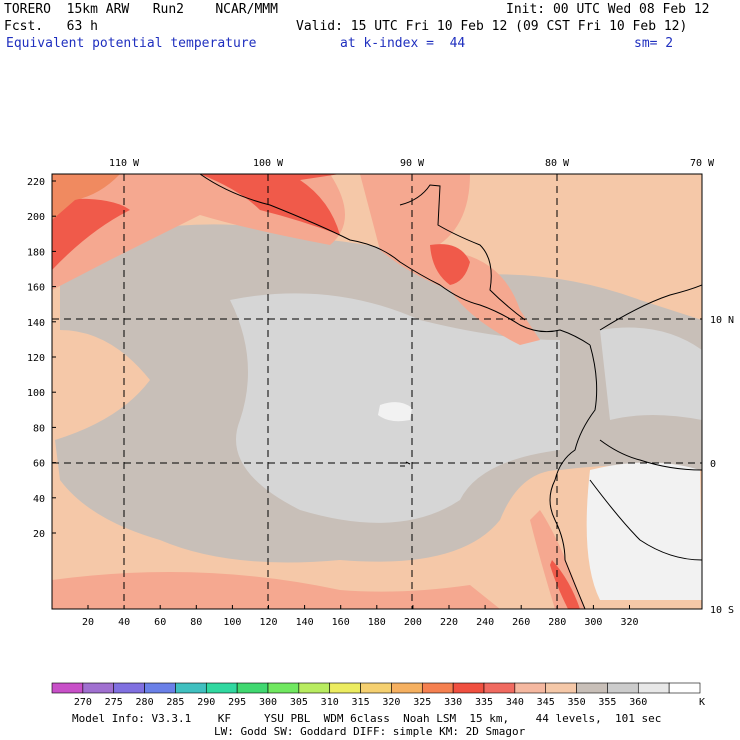  What do you see at coordinates (654, 43) in the screenshot?
I see `smoothing-info: sm= 2` at bounding box center [654, 43].